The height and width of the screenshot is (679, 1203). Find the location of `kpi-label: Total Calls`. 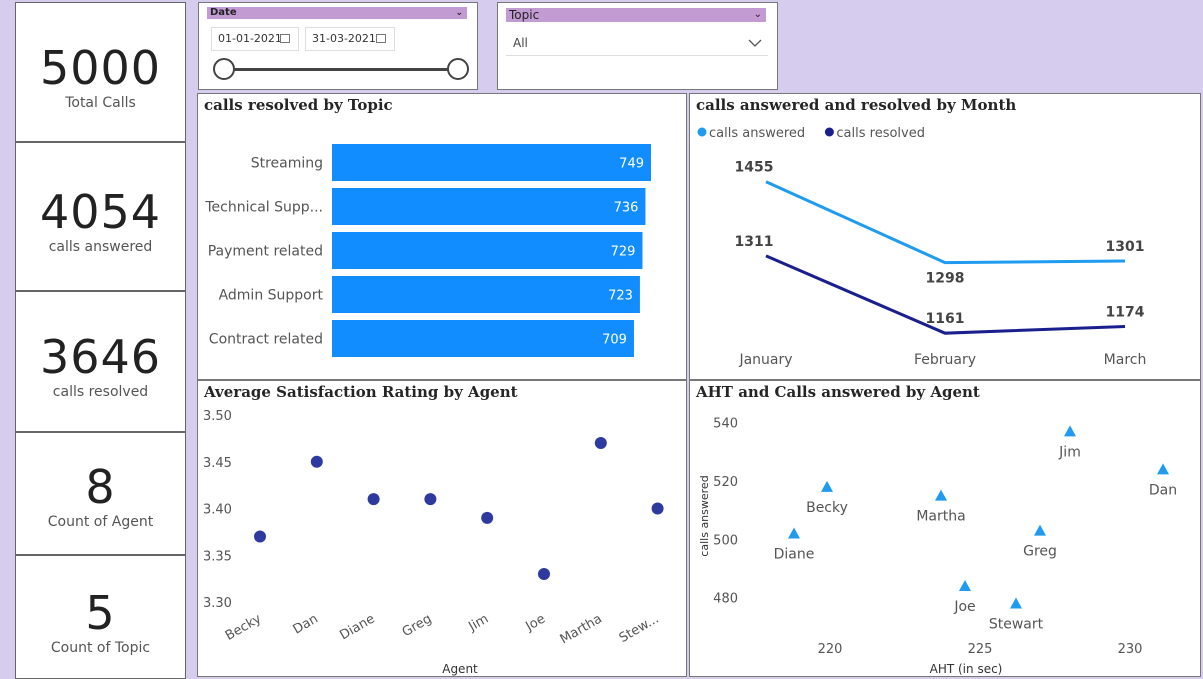

kpi-label: Total Calls is located at coordinates (100, 103).